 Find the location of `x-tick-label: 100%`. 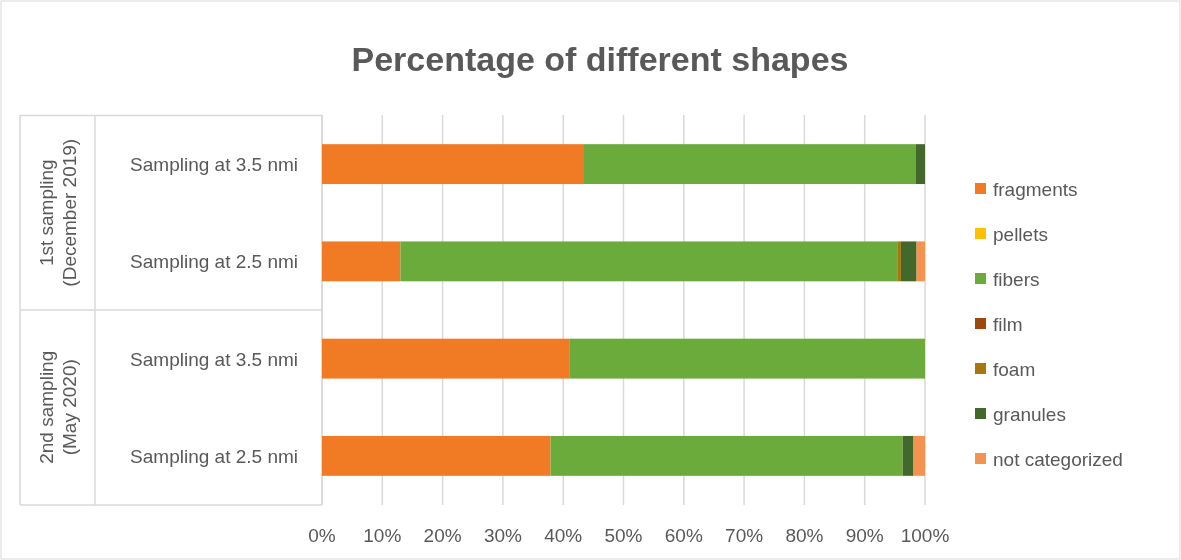

x-tick-label: 100% is located at coordinates (925, 535).